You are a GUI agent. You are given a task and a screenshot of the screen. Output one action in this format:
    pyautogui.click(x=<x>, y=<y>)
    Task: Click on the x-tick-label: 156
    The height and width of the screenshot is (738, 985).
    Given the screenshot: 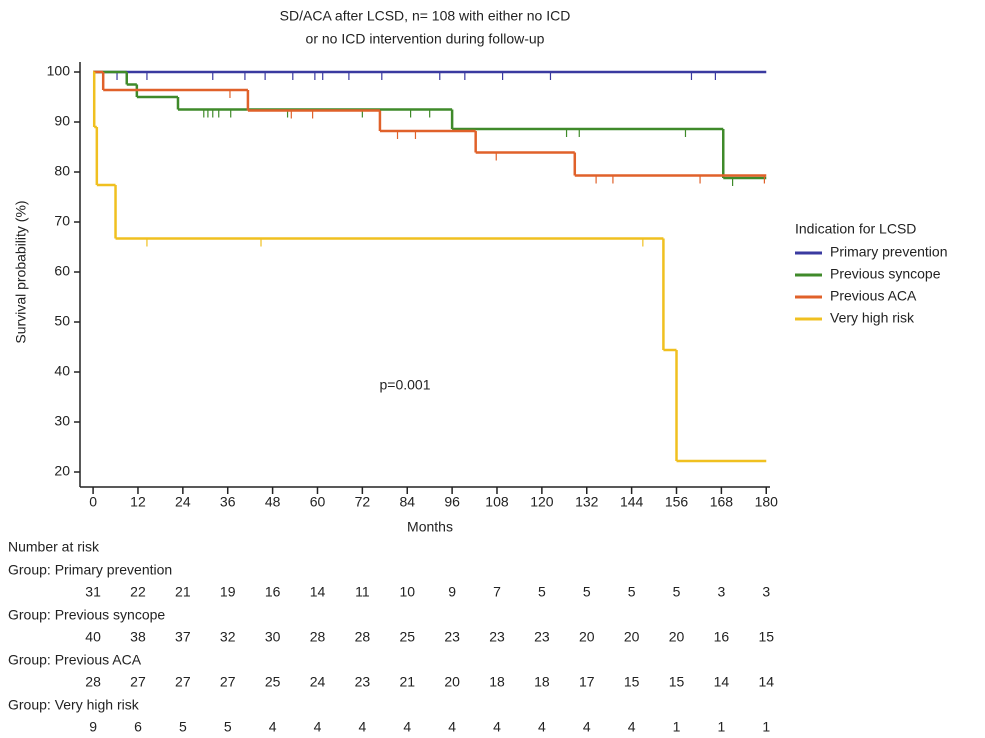 What is the action you would take?
    pyautogui.click(x=677, y=502)
    